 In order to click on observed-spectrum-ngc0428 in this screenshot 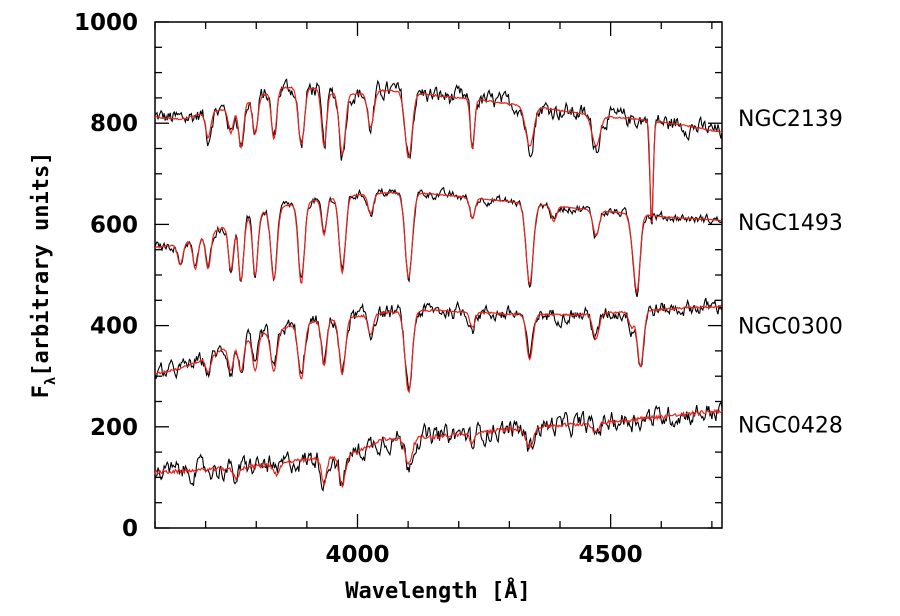, I will do `click(438, 446)`.